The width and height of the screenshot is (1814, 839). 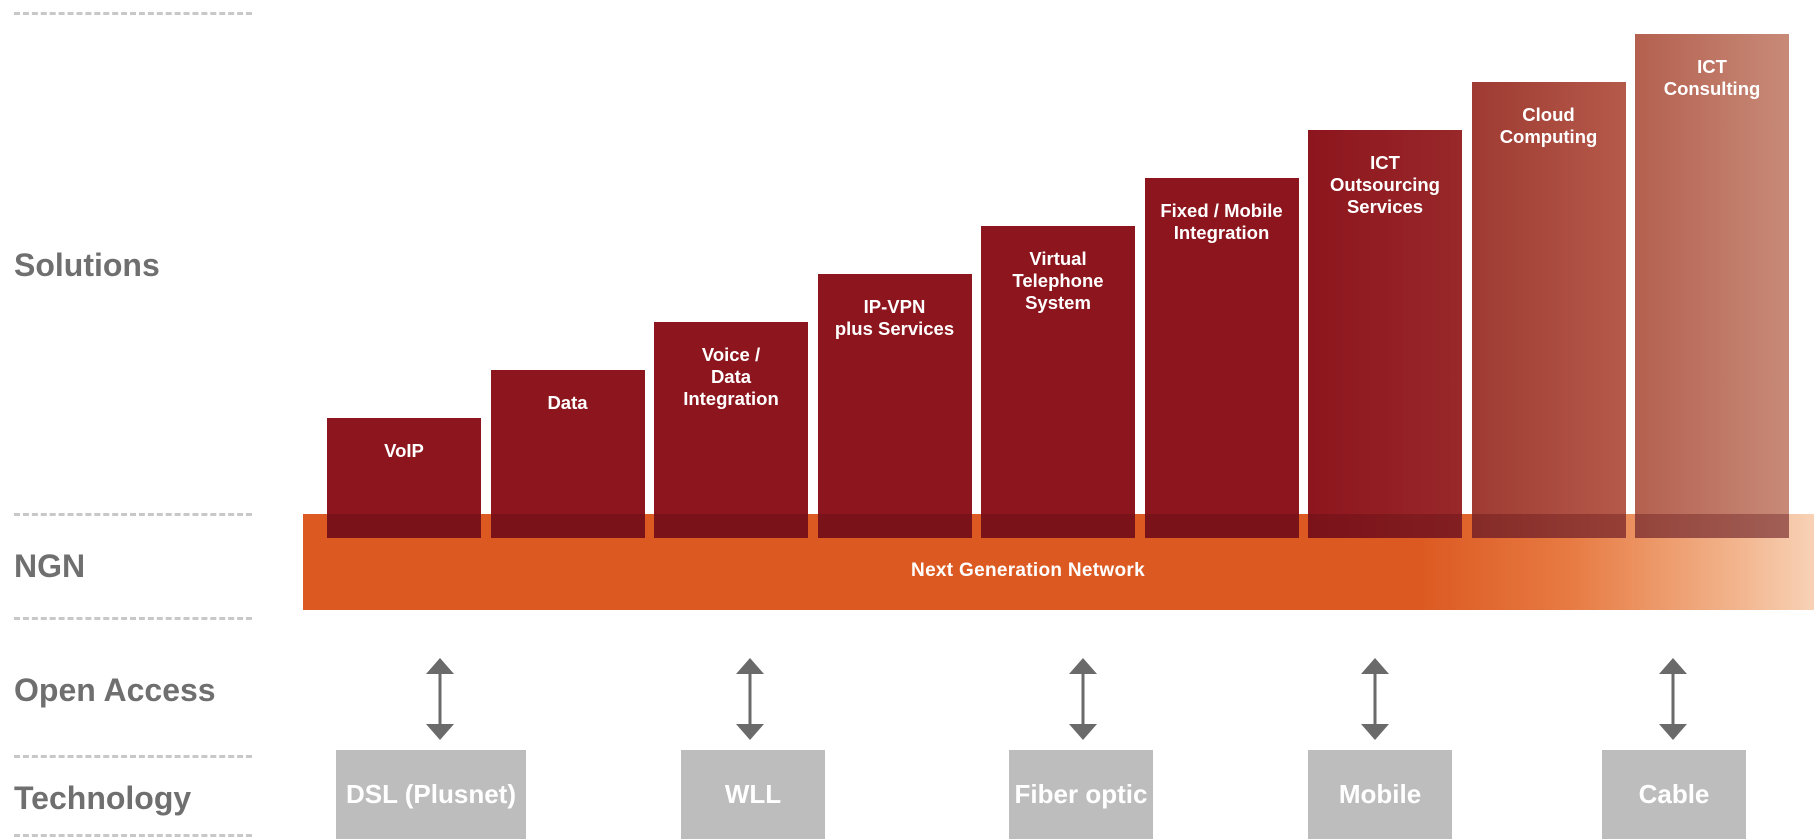 What do you see at coordinates (1712, 77) in the screenshot?
I see `solution-bar-label: ICT Consulting` at bounding box center [1712, 77].